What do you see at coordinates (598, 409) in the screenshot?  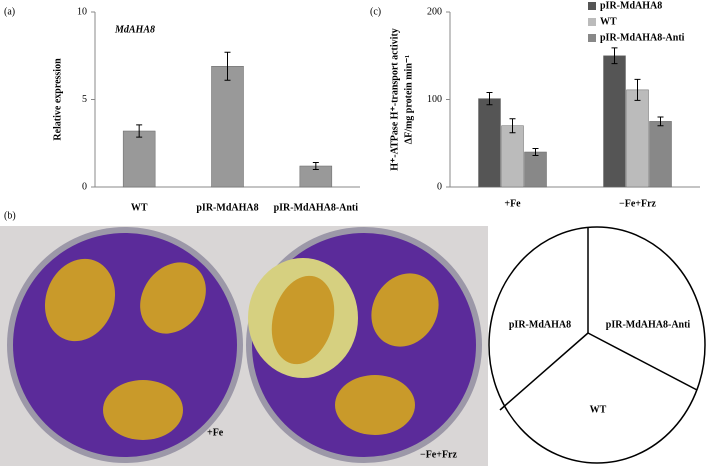 I see `sector-label: WT` at bounding box center [598, 409].